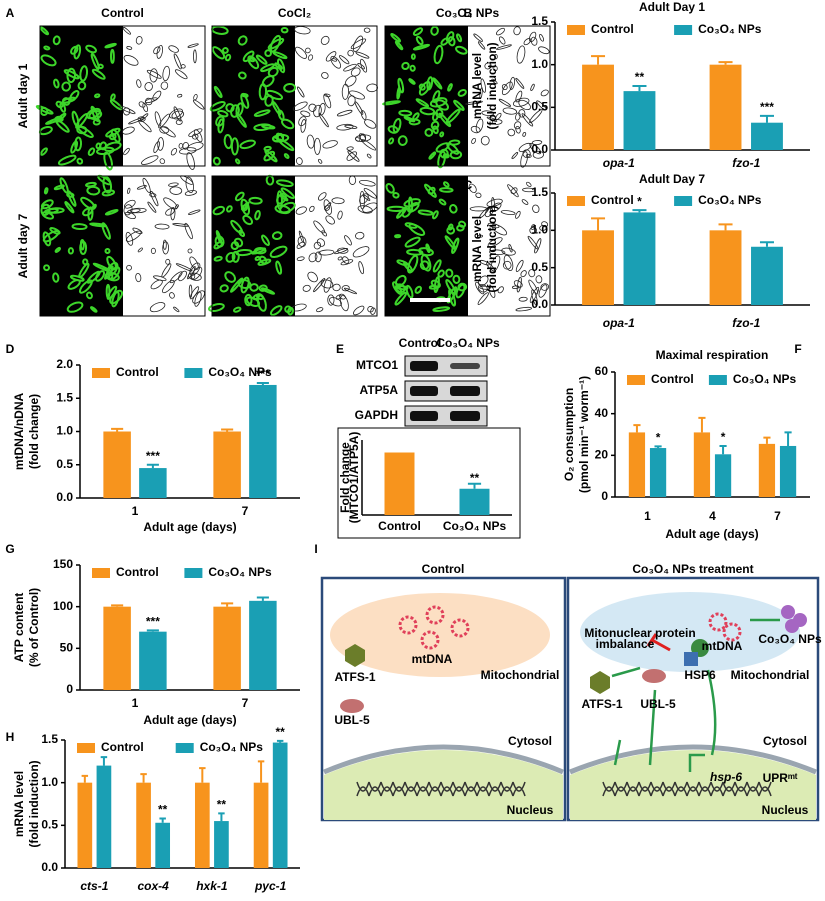 This screenshot has height=901, width=825. I want to click on mtdna-icon, so click(408, 625).